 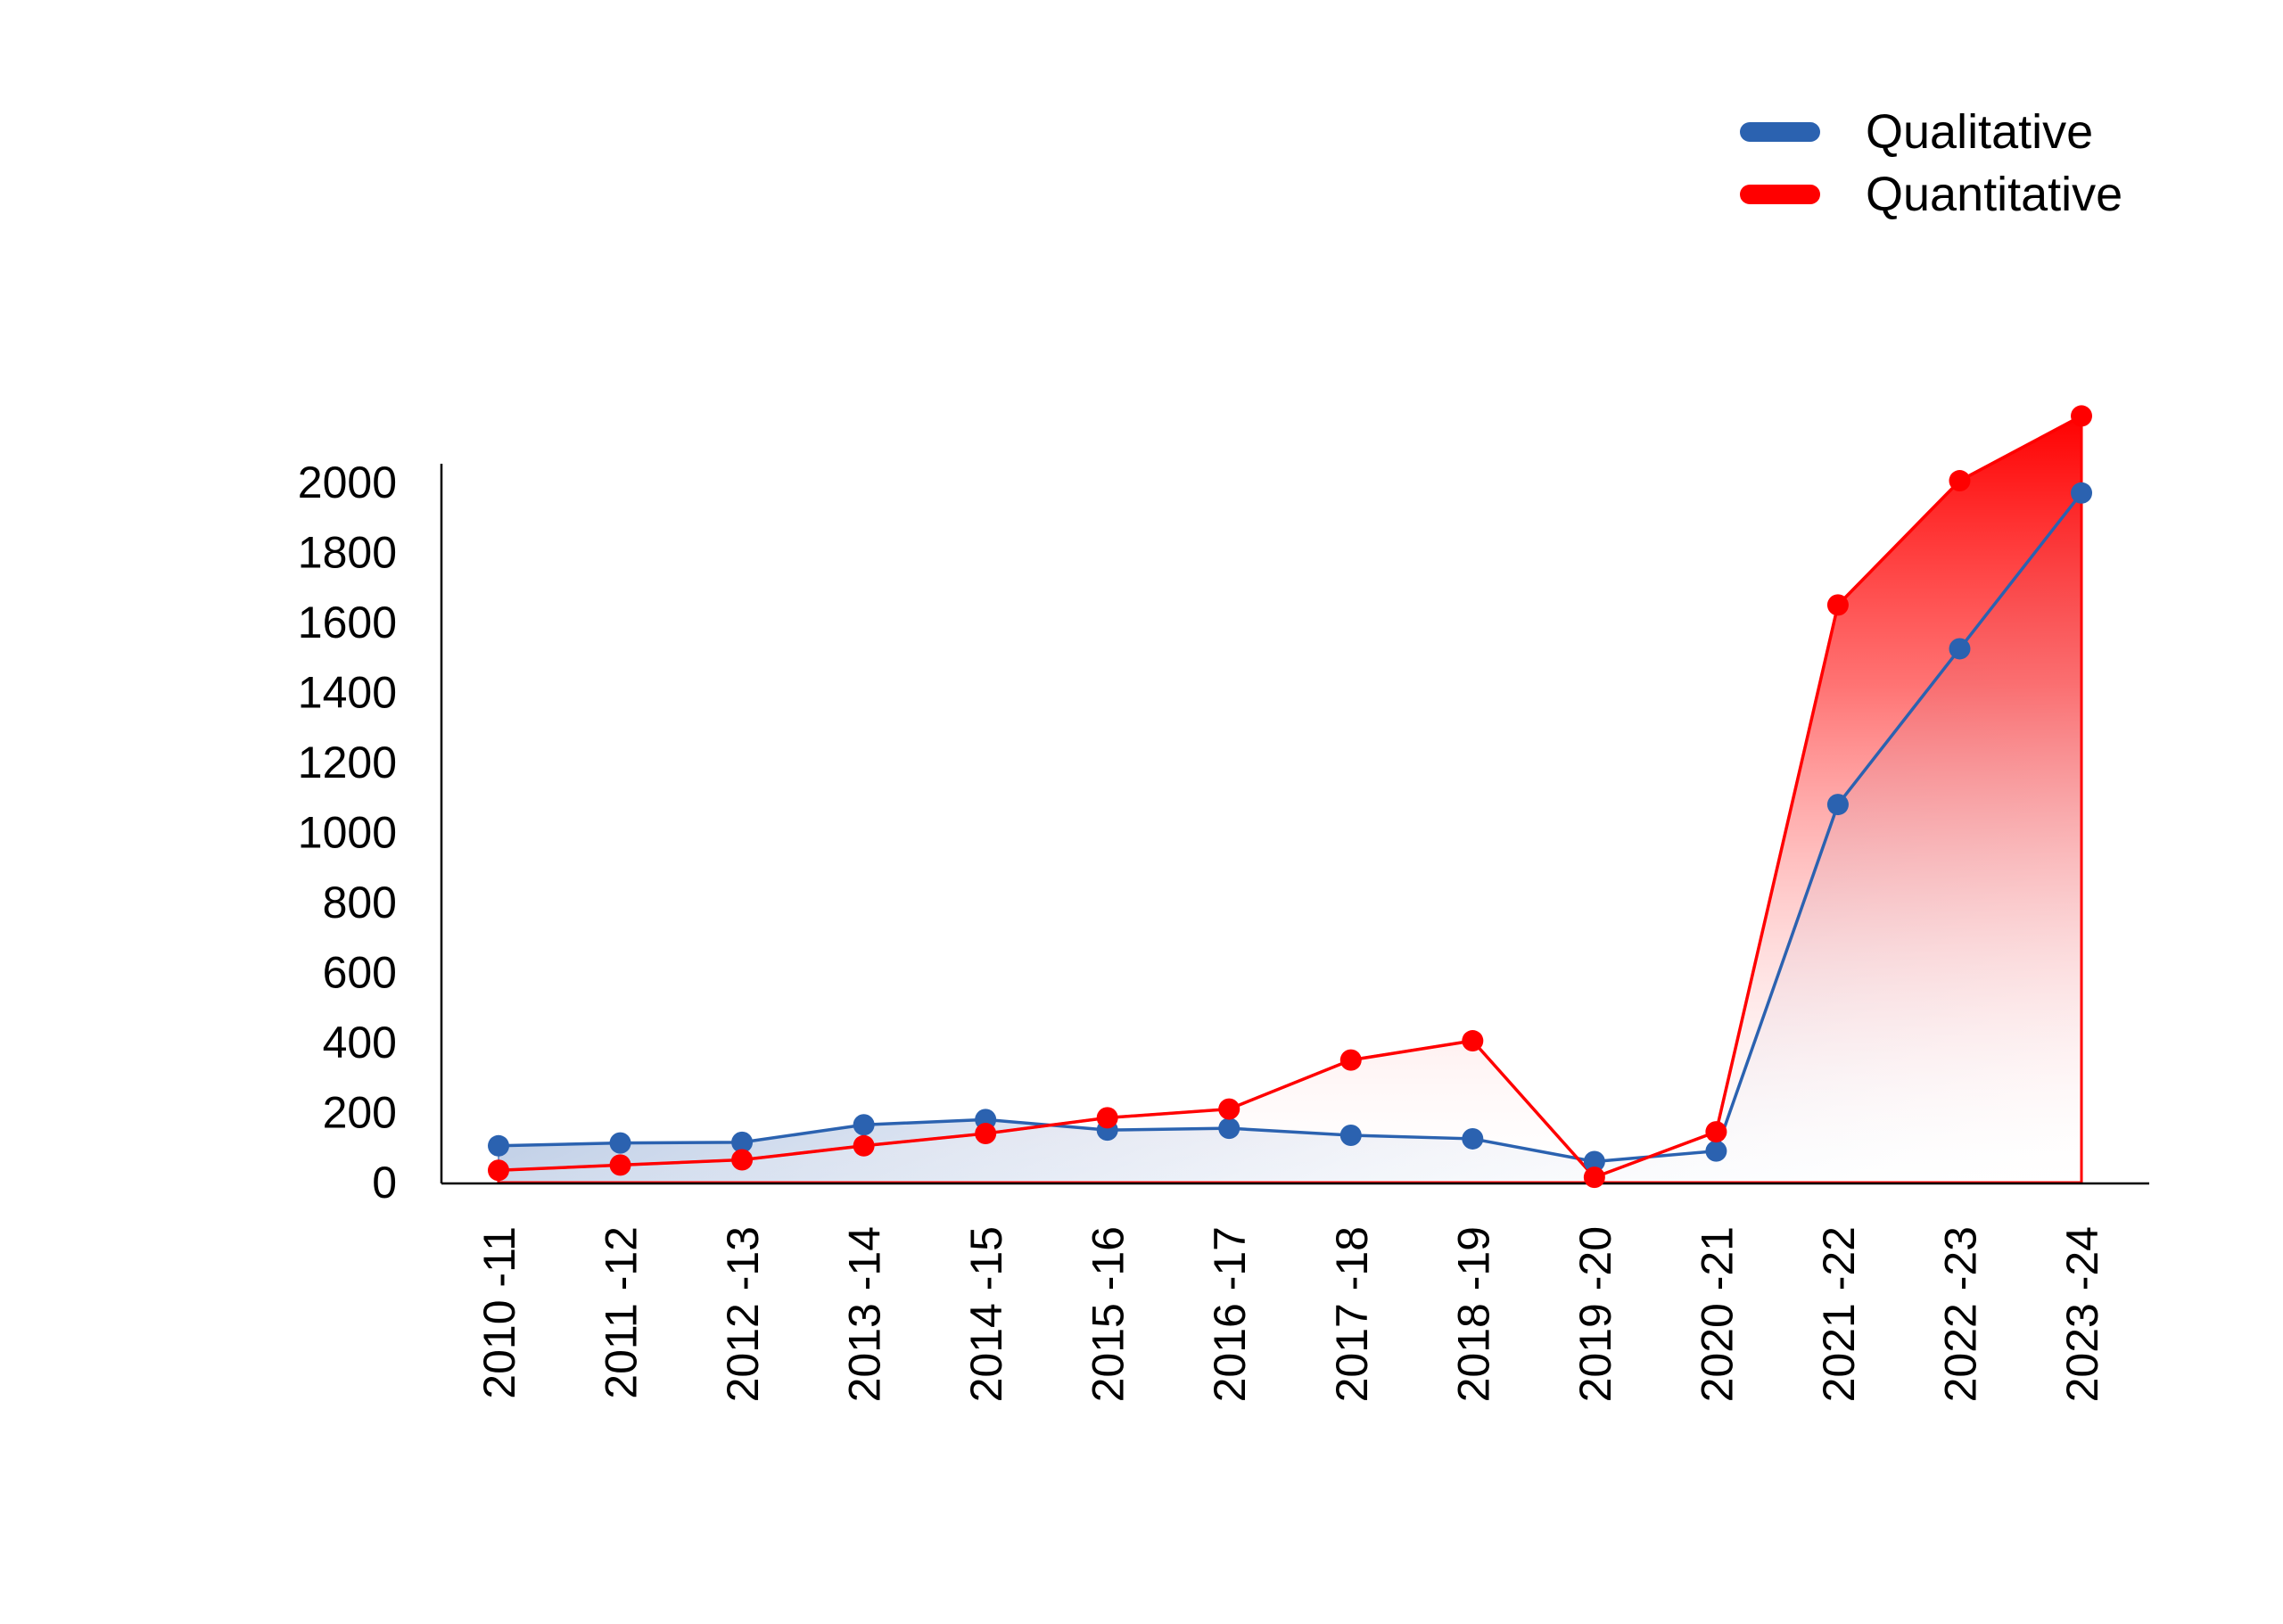 What do you see at coordinates (1230, 1314) in the screenshot?
I see `x-tick-label: 2016 -17` at bounding box center [1230, 1314].